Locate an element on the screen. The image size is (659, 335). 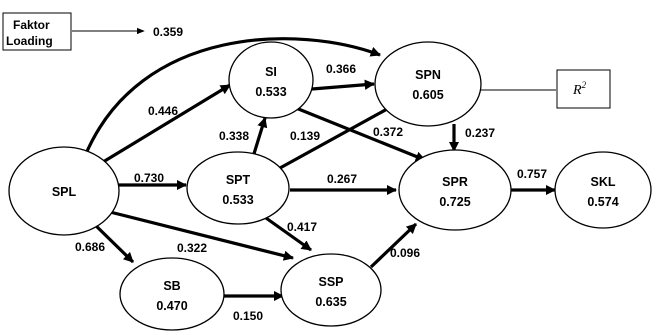
node-spn-r2: 0.605 is located at coordinates (427, 95).